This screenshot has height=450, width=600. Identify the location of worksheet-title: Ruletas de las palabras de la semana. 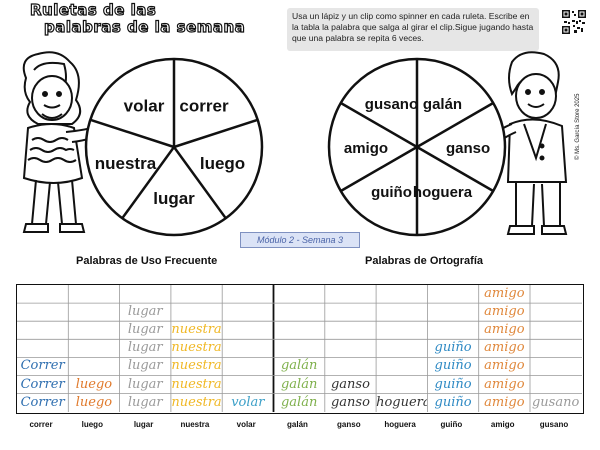
(144, 18).